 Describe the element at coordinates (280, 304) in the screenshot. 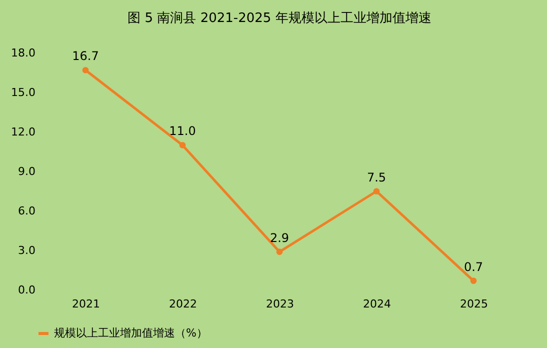

I see `x-tick-label: 2023` at that location.